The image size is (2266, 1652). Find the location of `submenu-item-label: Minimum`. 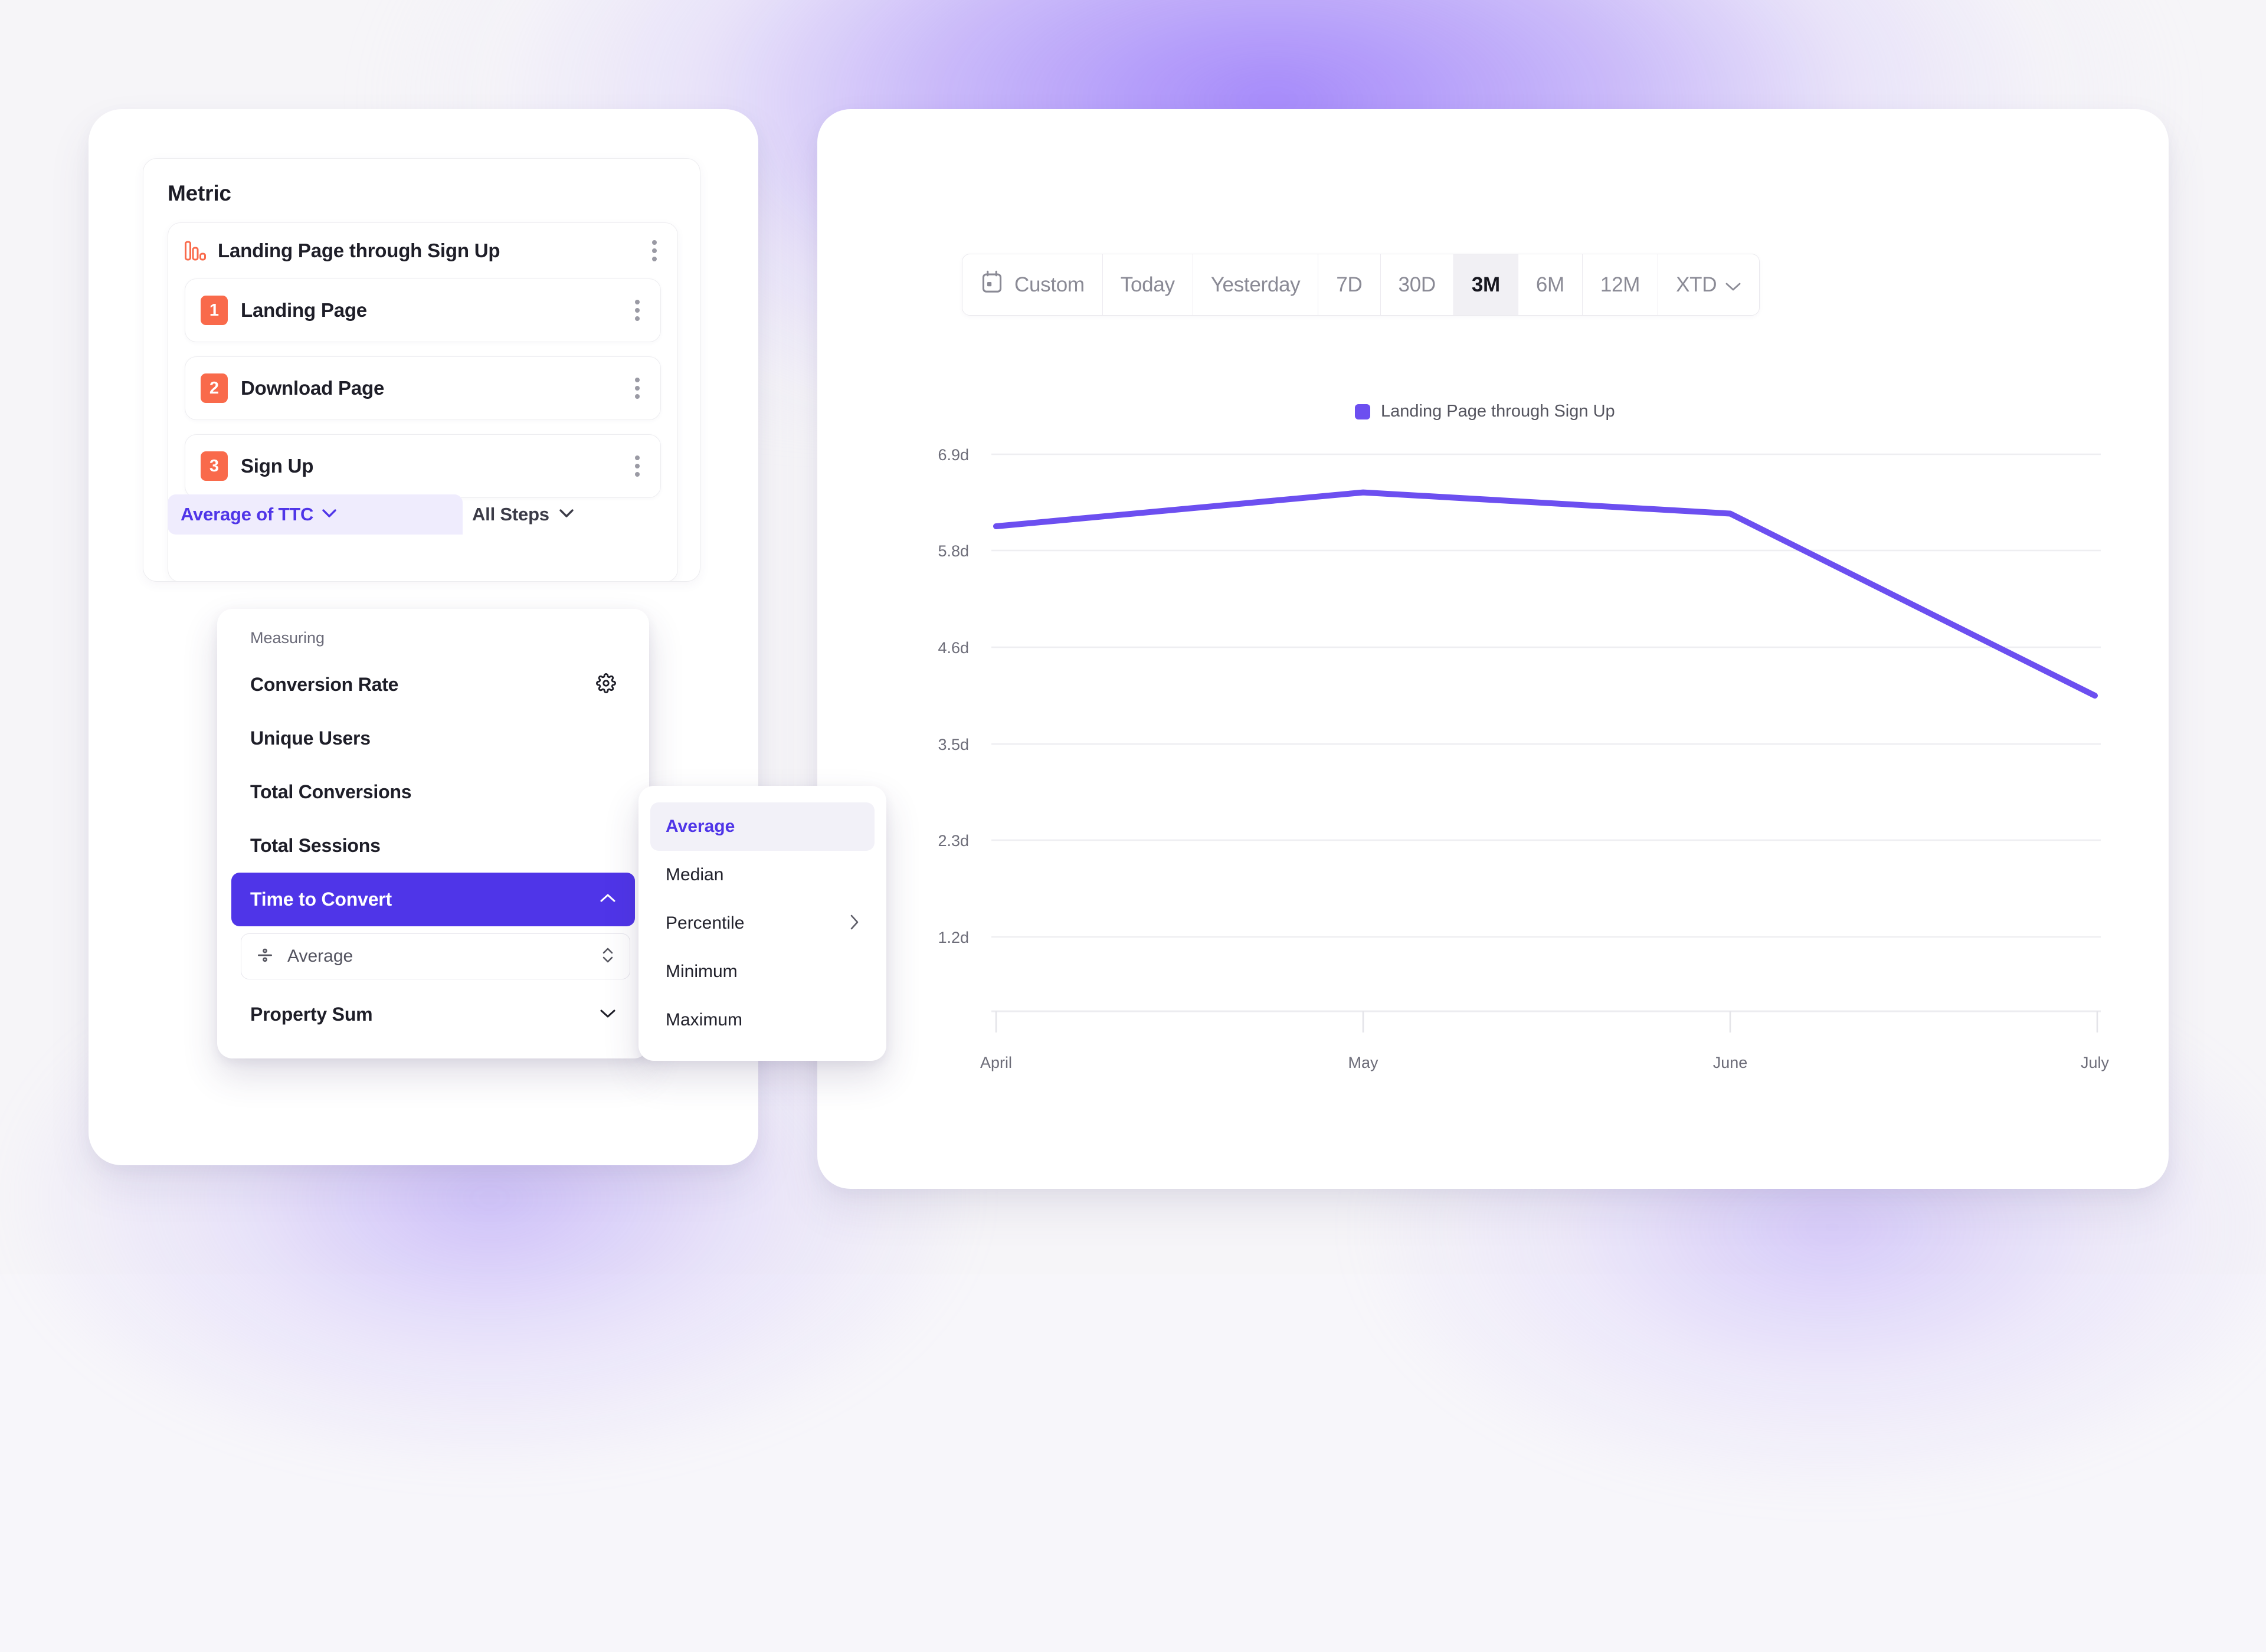

submenu-item-label: Minimum is located at coordinates (702, 971).